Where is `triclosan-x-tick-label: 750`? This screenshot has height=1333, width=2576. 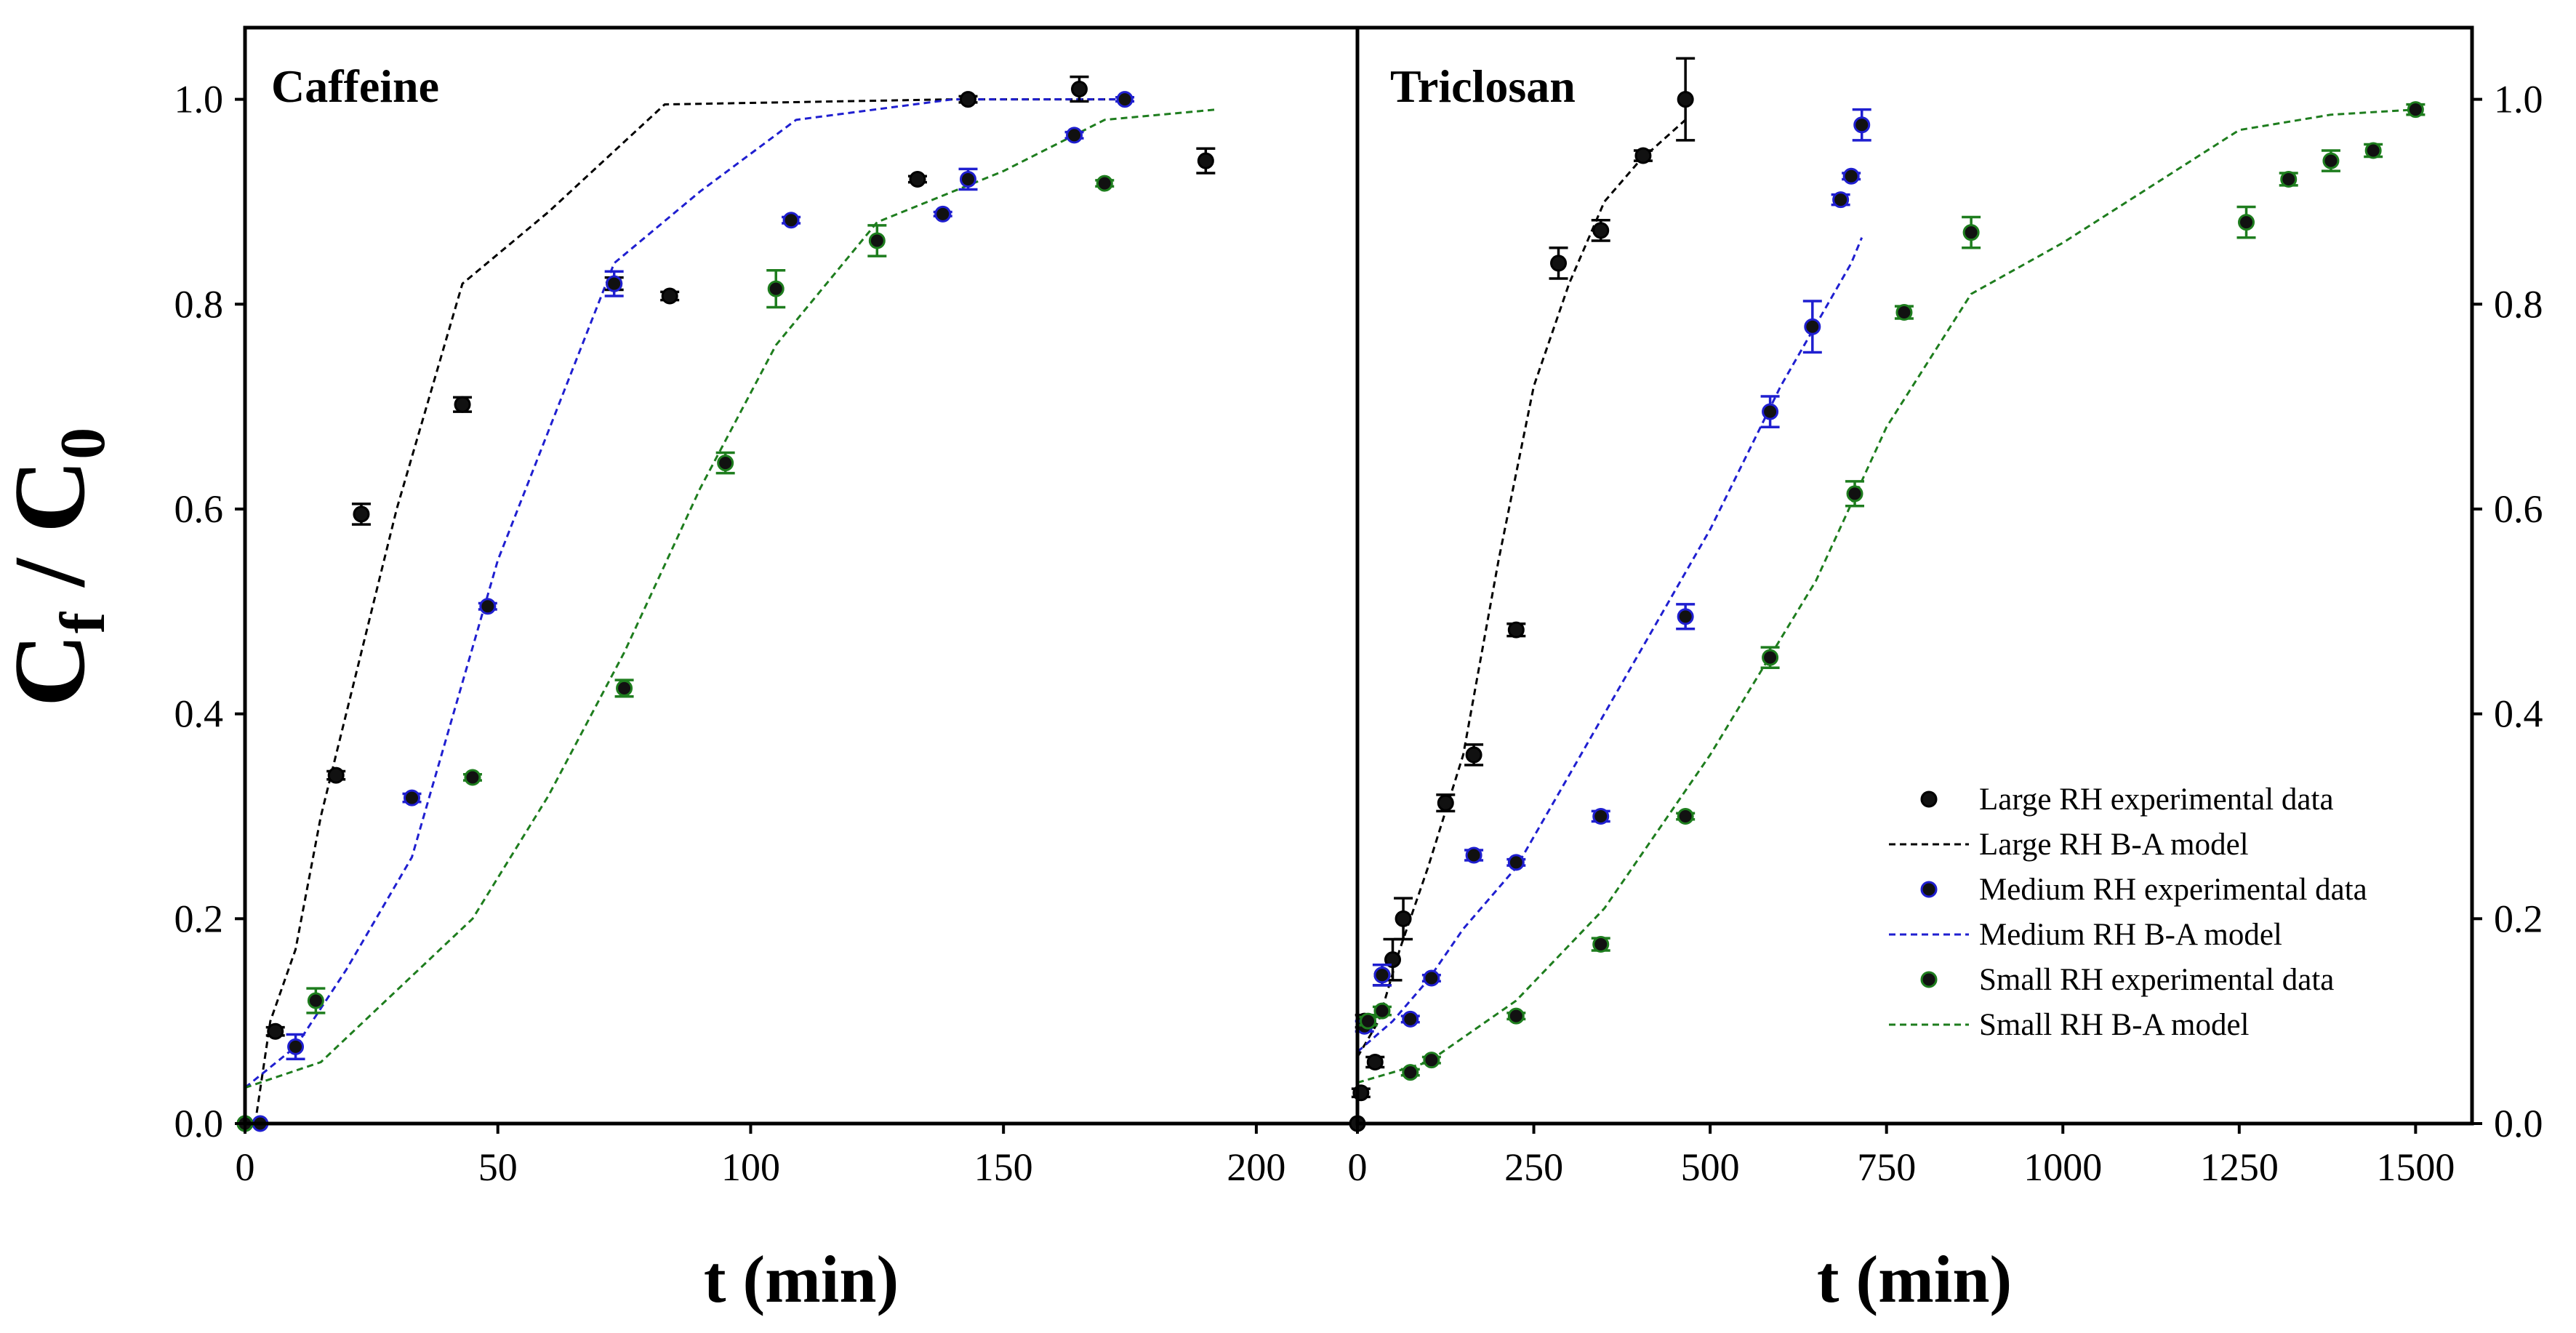
triclosan-x-tick-label: 750 is located at coordinates (1887, 1167).